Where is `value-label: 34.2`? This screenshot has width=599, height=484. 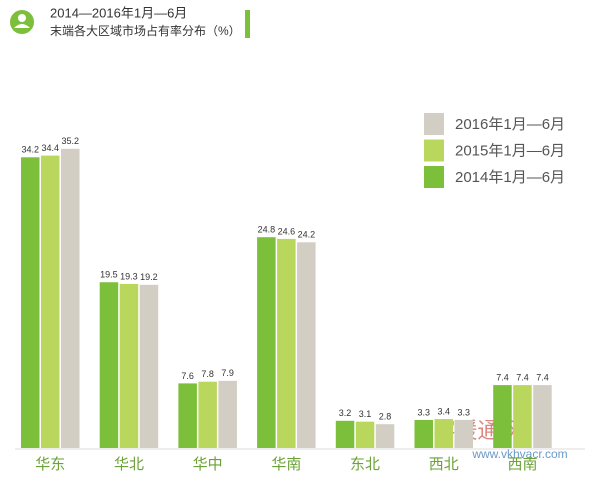
value-label: 34.2 is located at coordinates (30, 150).